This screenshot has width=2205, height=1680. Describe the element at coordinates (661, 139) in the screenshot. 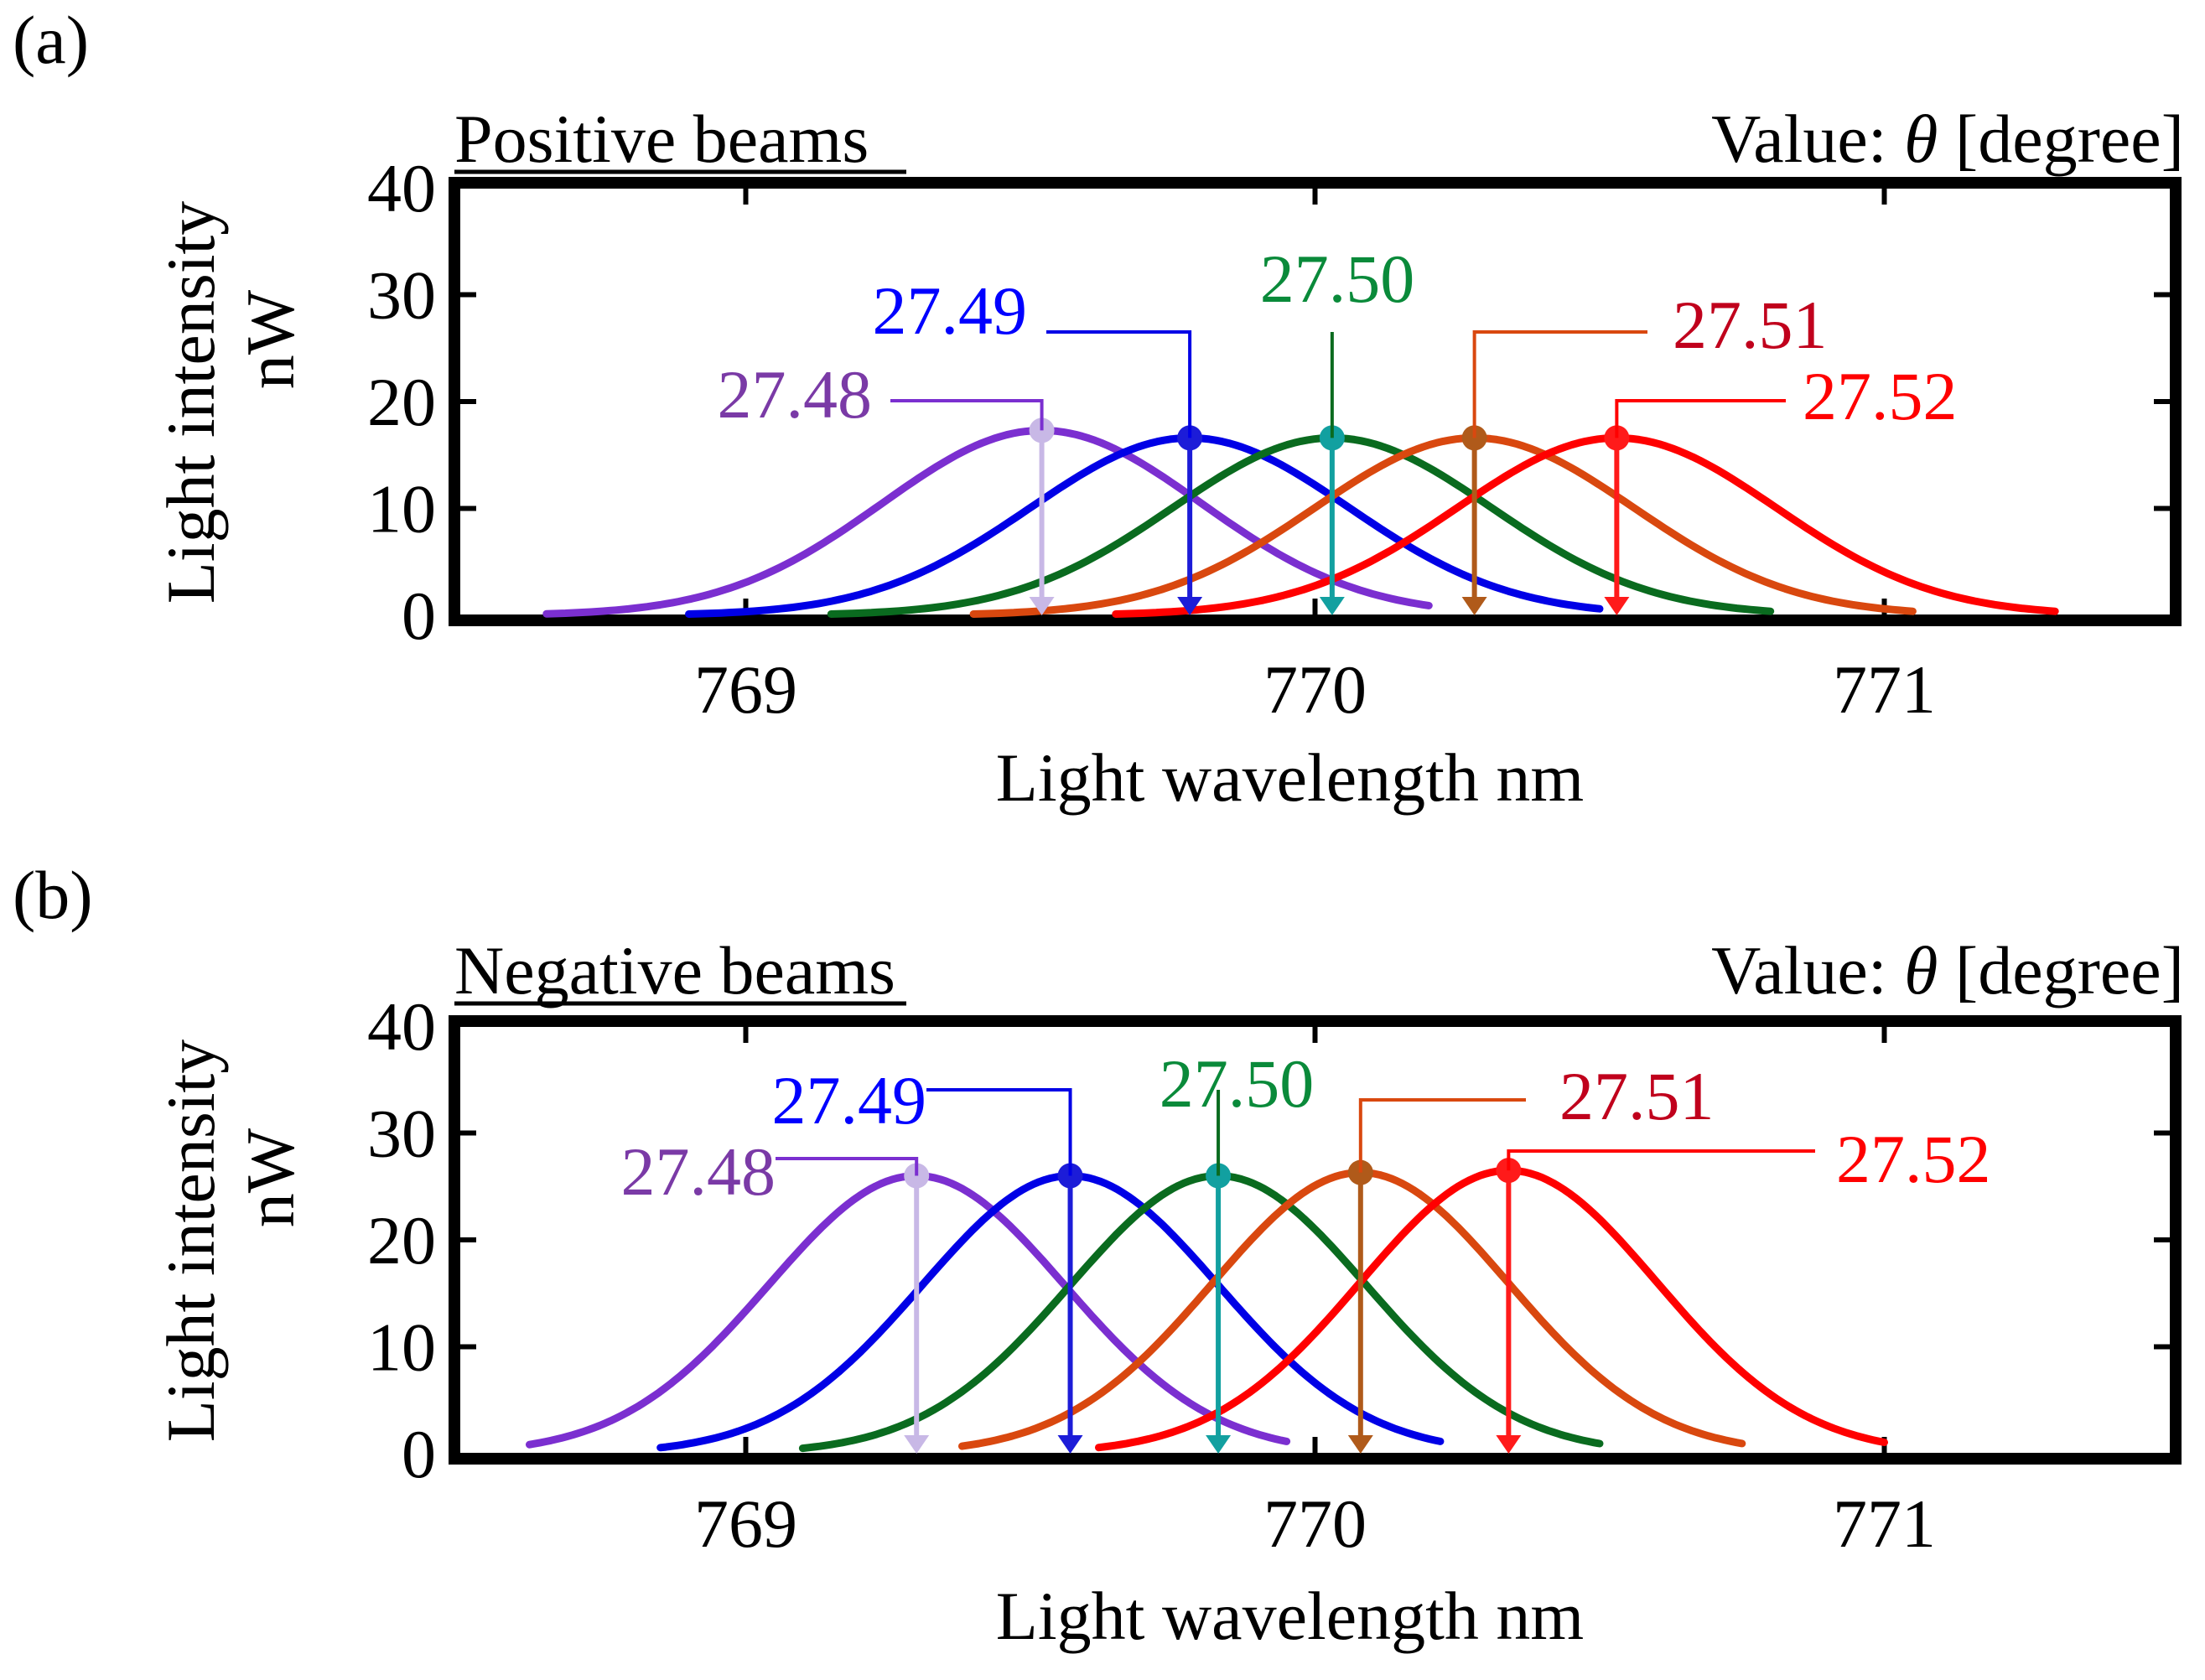

I see `panel-title: Positive beams` at that location.